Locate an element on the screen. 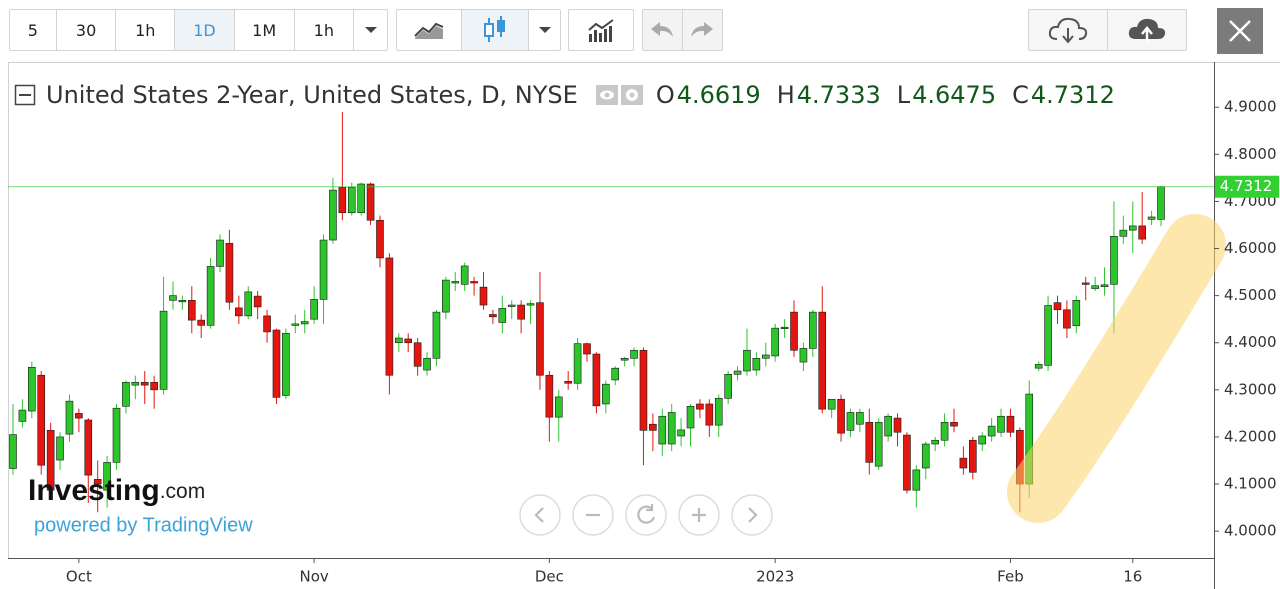  x-tick-label: Nov is located at coordinates (313, 577).